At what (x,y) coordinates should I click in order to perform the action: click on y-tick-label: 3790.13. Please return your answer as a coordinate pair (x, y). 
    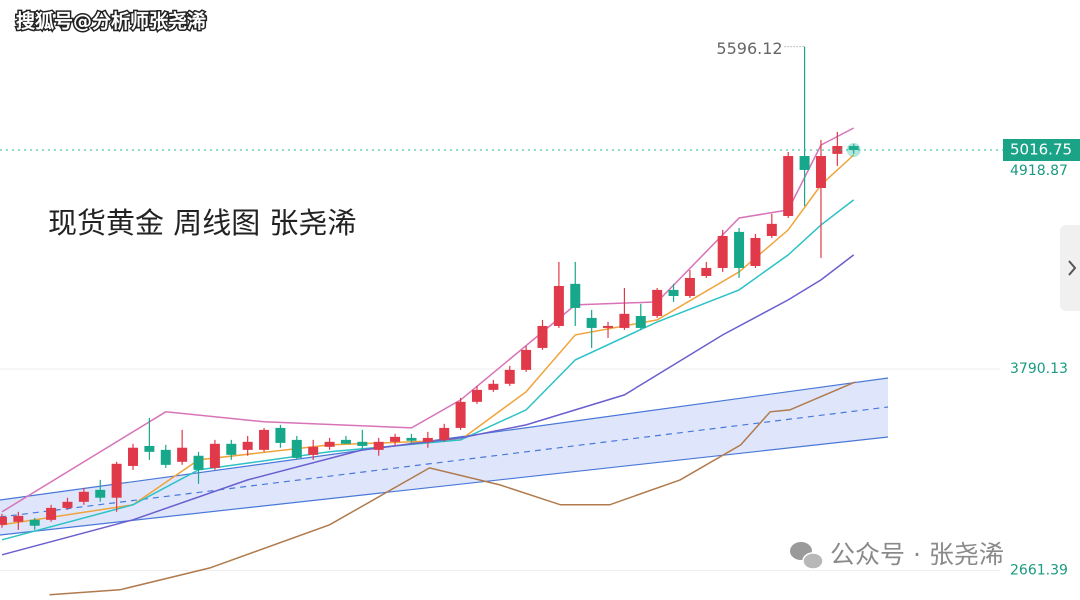
    Looking at the image, I should click on (1039, 369).